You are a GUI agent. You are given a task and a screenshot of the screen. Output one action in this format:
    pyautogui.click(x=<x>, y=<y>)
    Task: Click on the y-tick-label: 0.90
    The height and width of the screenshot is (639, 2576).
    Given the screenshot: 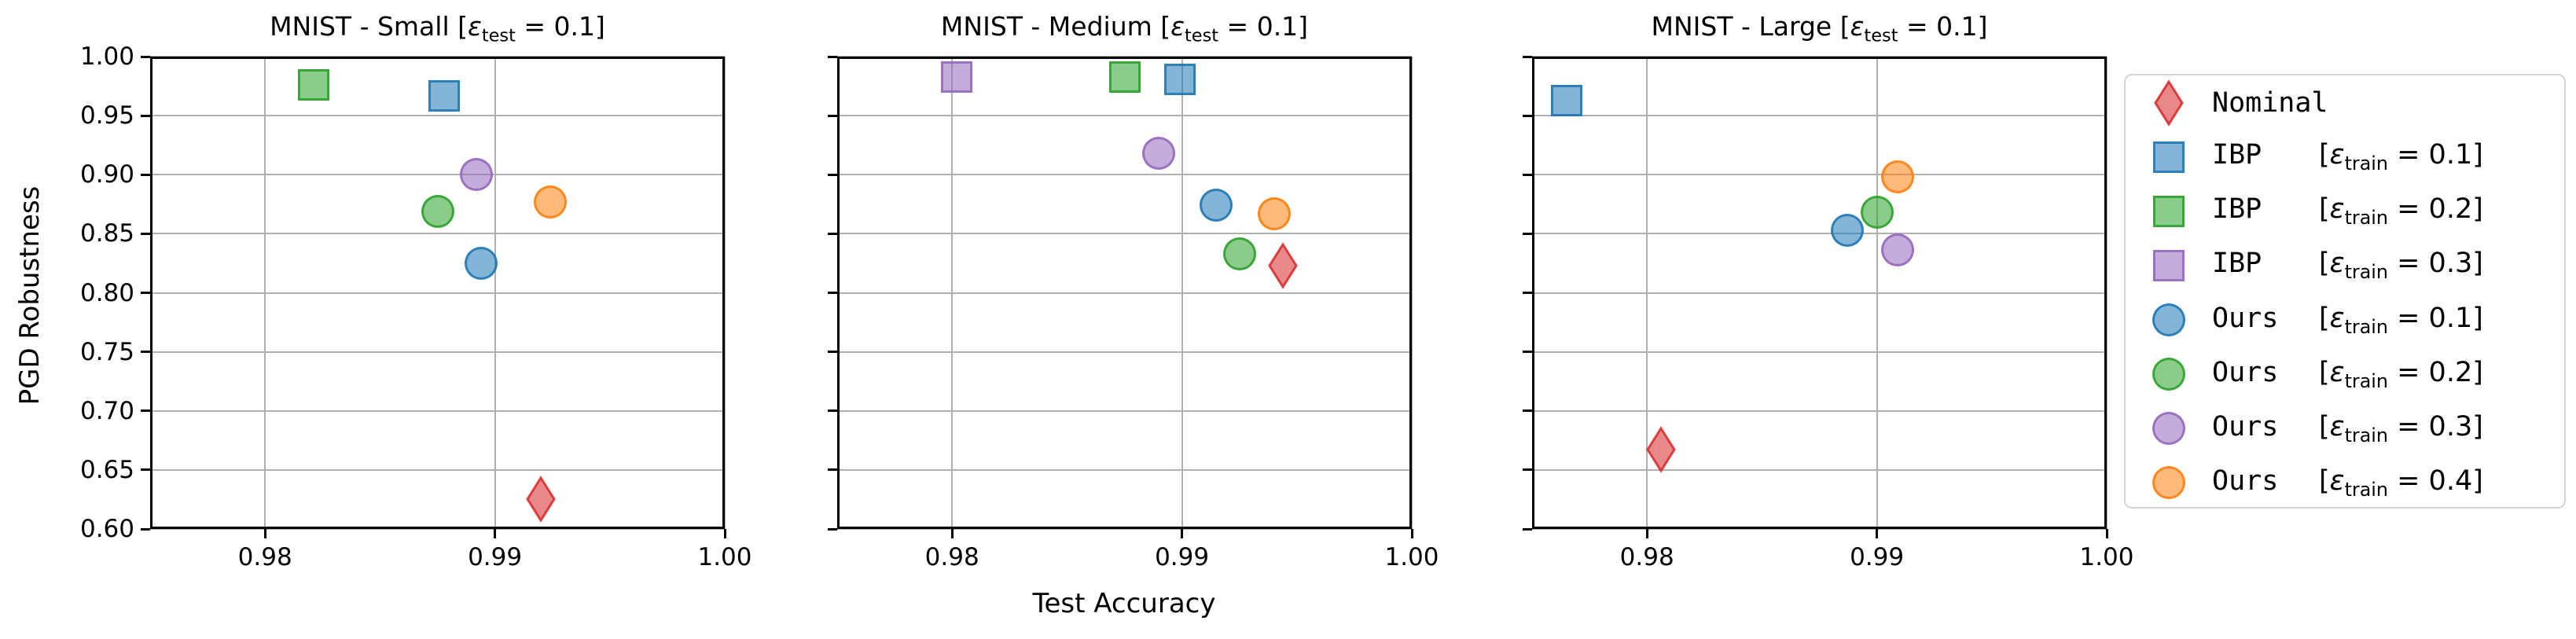 What is the action you would take?
    pyautogui.click(x=106, y=174)
    